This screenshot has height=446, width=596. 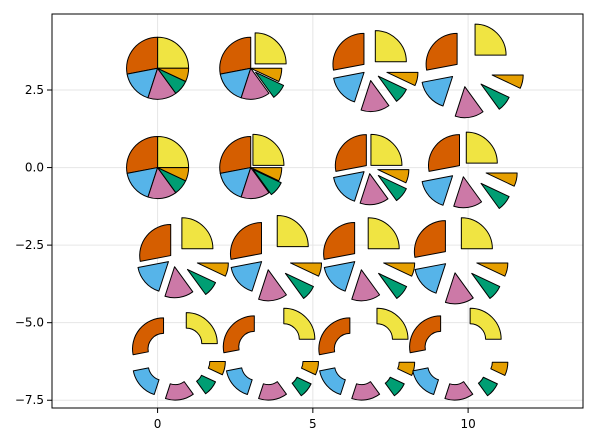 What do you see at coordinates (34, 168) in the screenshot?
I see `y-tick-label: 0.0` at bounding box center [34, 168].